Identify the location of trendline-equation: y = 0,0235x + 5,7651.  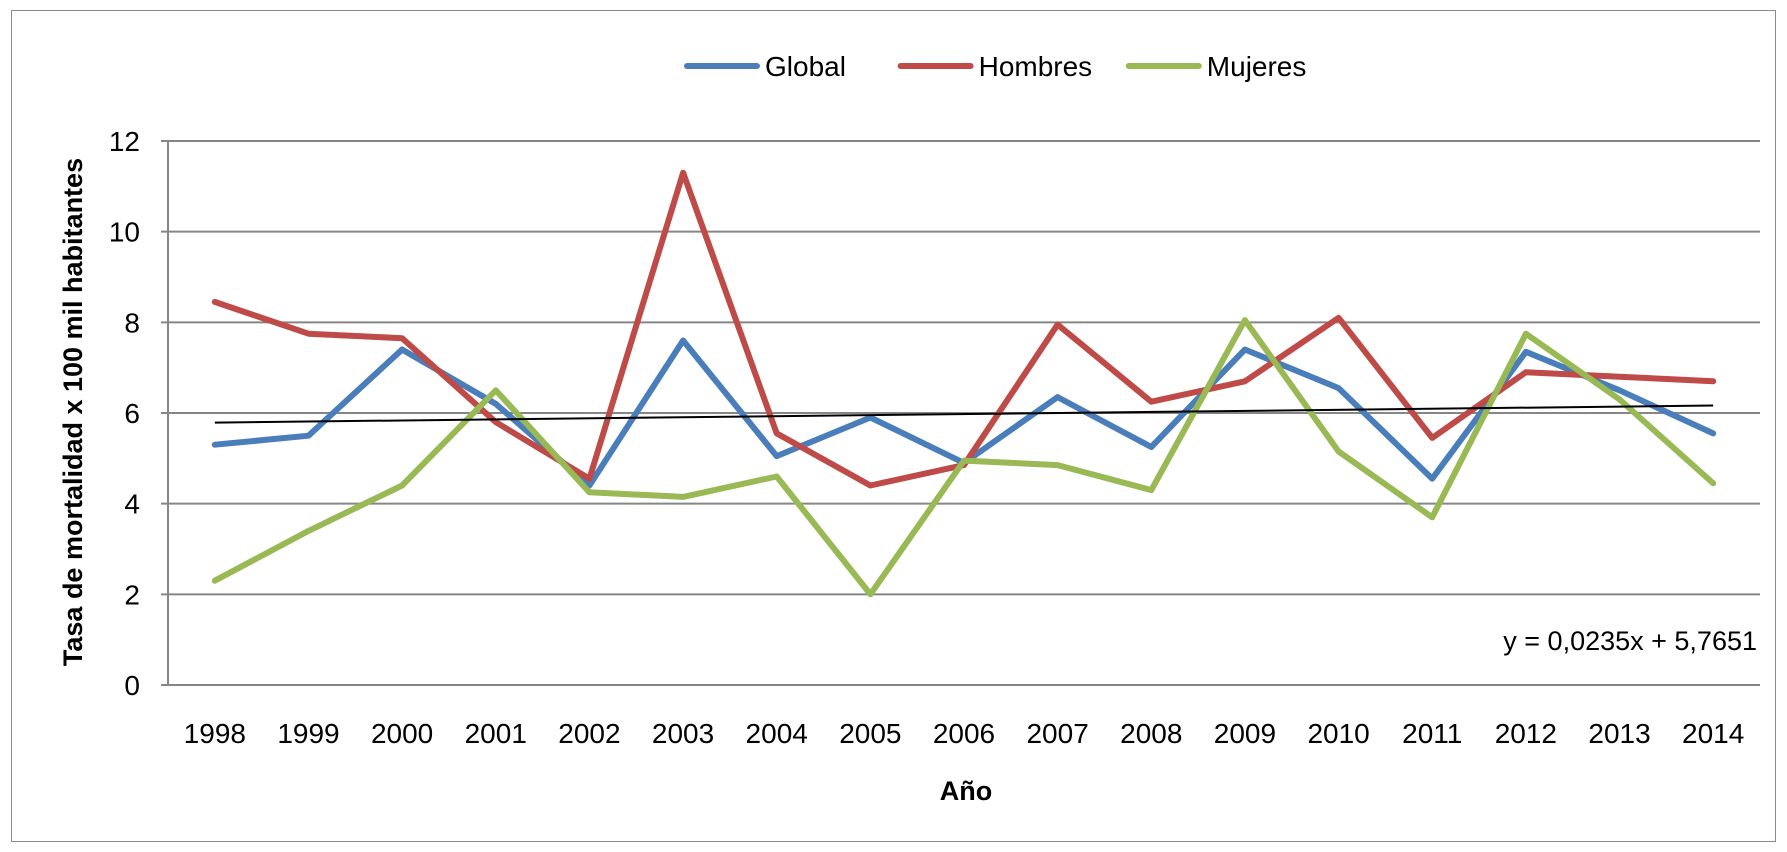
(1630, 641).